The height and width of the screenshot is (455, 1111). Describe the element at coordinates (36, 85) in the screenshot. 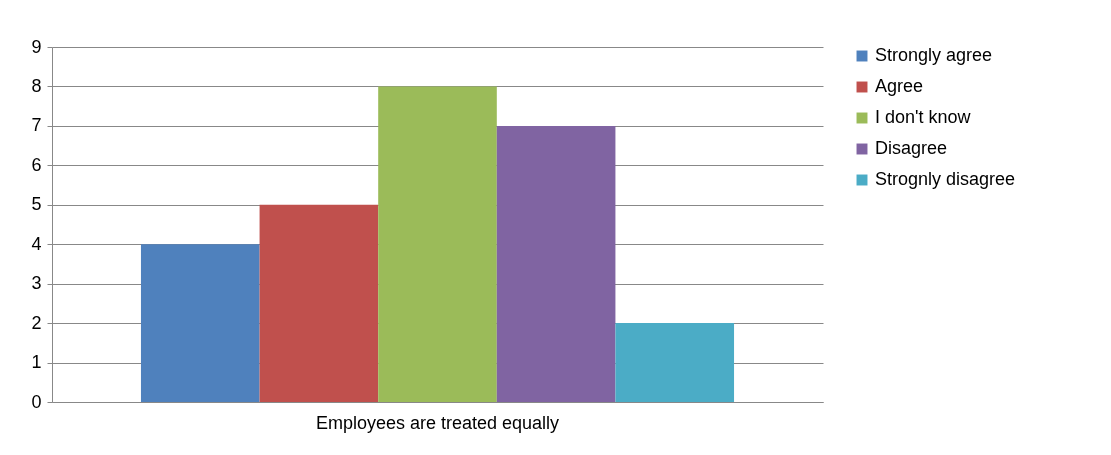

I see `y-tick-label: 8` at that location.